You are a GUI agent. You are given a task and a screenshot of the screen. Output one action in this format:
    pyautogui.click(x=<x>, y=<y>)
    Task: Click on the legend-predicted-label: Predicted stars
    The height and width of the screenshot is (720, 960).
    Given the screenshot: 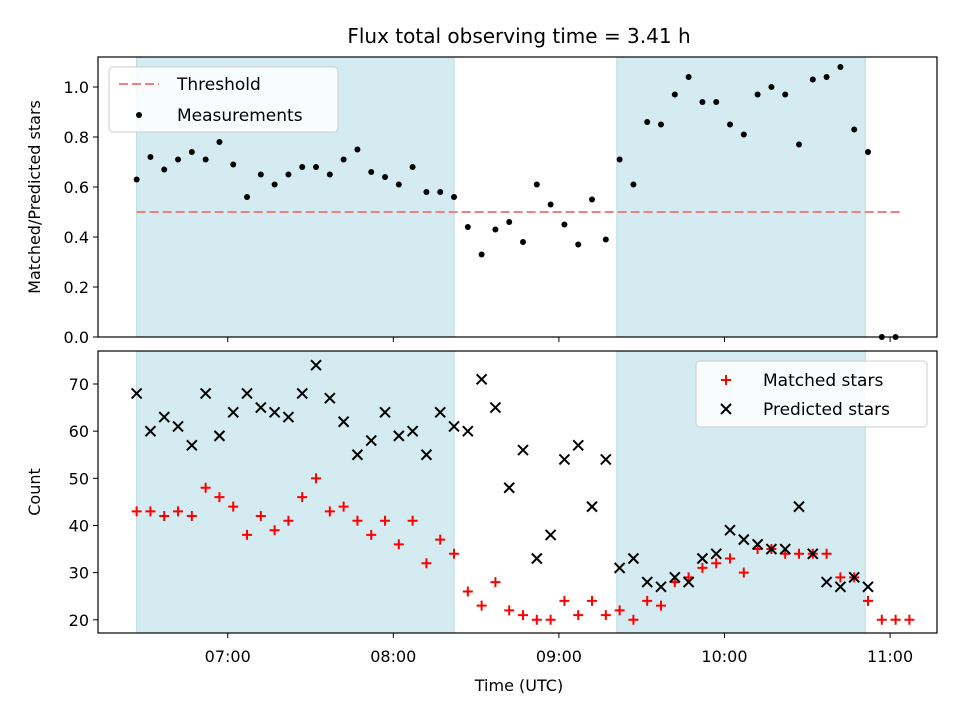 What is the action you would take?
    pyautogui.click(x=826, y=410)
    